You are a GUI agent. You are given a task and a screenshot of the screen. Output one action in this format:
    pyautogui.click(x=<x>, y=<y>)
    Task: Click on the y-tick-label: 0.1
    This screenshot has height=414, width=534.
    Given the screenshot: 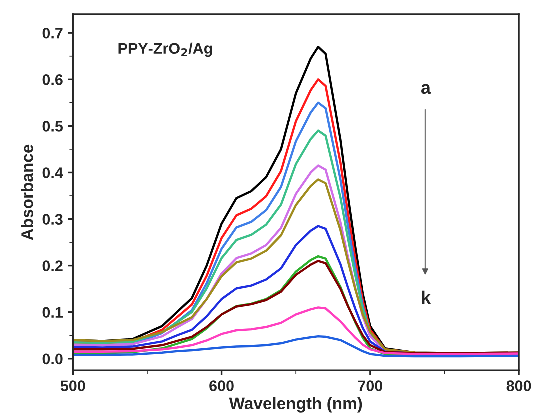 What is the action you would take?
    pyautogui.click(x=53, y=312)
    